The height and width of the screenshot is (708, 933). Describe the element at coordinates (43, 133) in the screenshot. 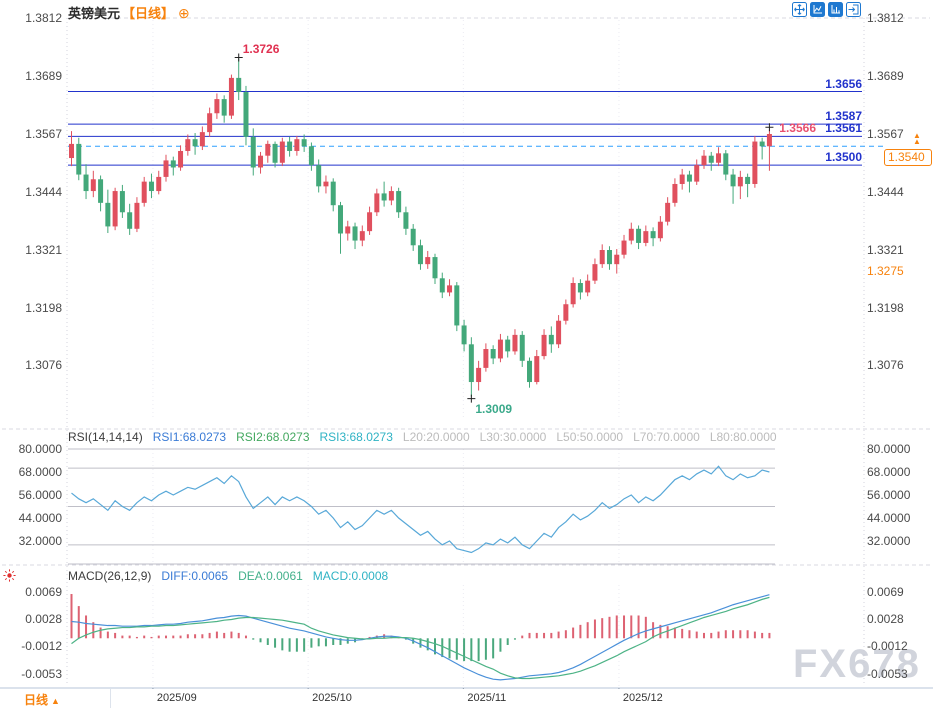

I see `main-axis-label-left: 1.3567` at that location.